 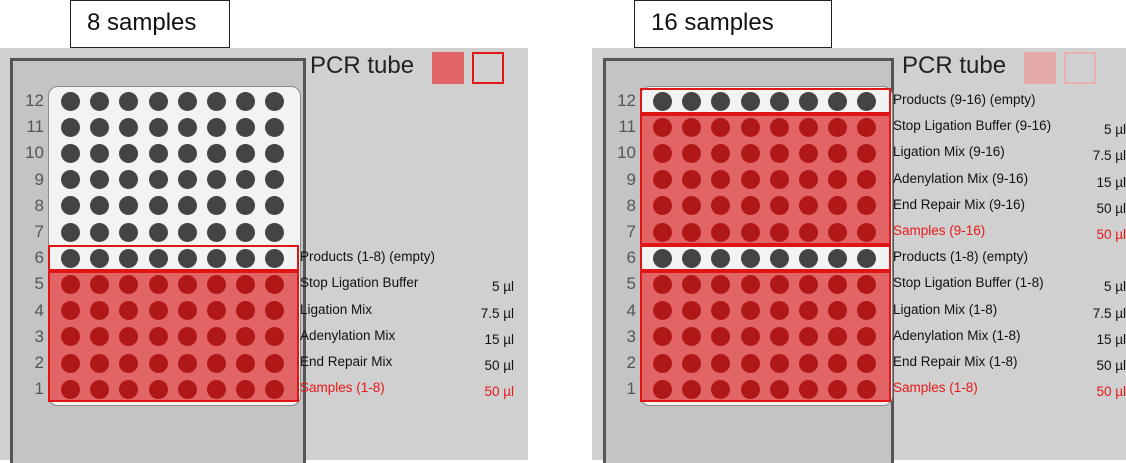 I want to click on row-number: 6, so click(x=631, y=258).